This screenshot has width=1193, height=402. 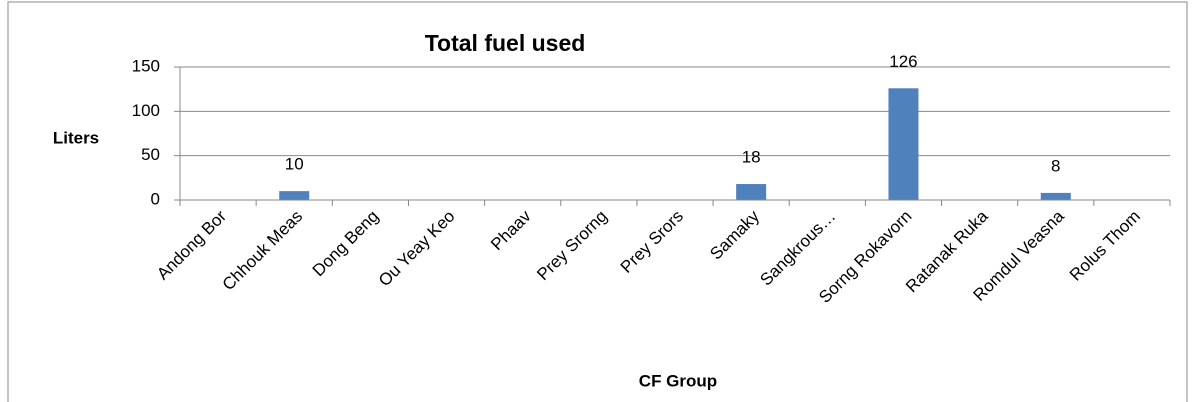 I want to click on x-tick-label: Prey Srorng, so click(x=572, y=246).